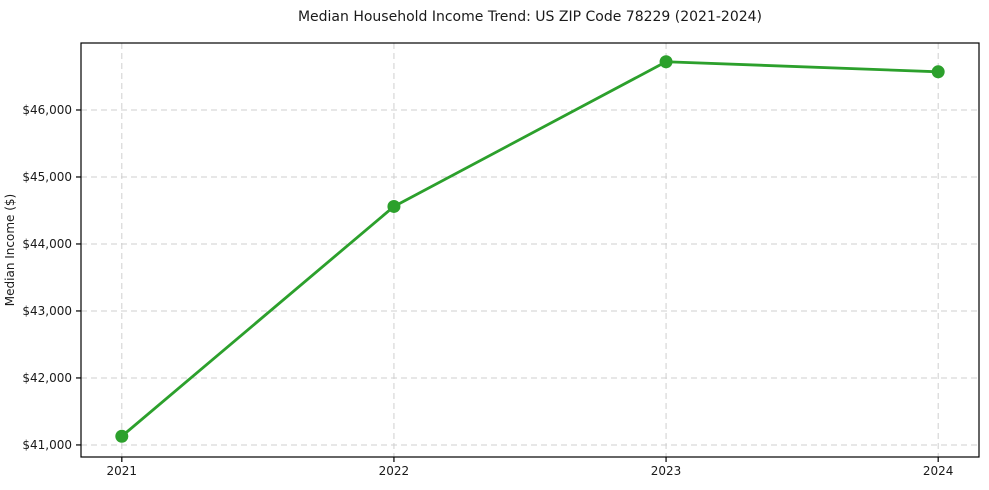 This screenshot has width=989, height=490. I want to click on x-tick-label: 2024, so click(938, 471).